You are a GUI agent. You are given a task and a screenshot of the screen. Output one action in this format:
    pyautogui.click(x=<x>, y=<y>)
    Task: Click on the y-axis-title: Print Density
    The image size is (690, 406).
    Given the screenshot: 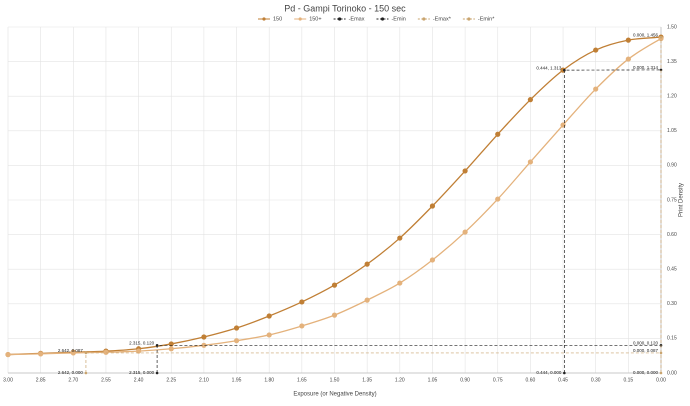 What is the action you would take?
    pyautogui.click(x=682, y=200)
    